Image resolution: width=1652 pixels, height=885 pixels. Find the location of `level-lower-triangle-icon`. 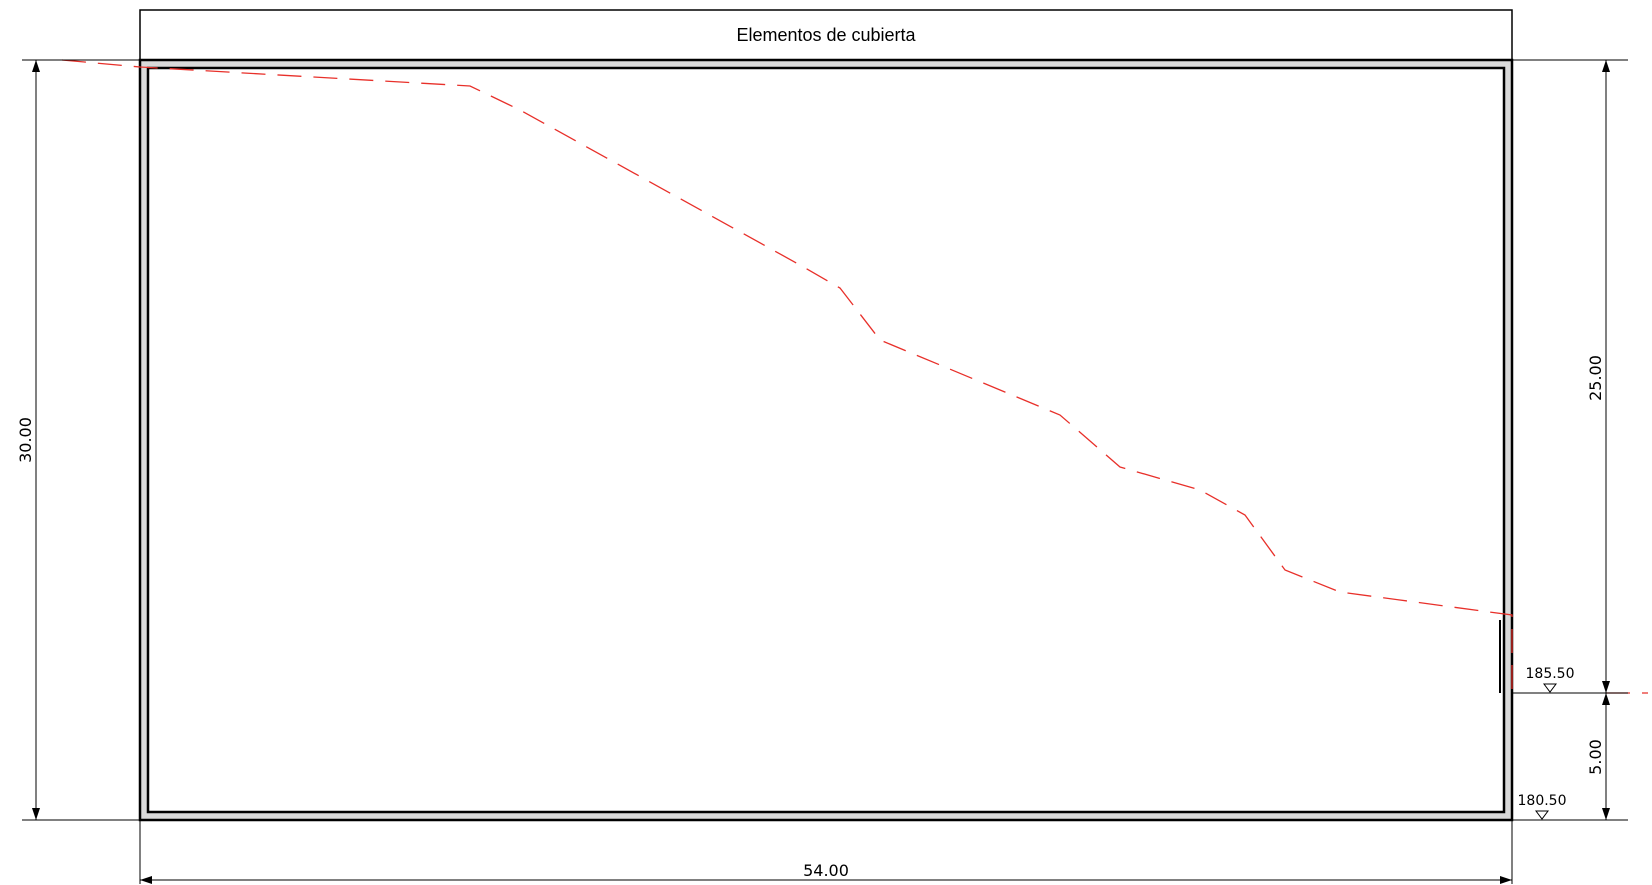

level-lower-triangle-icon is located at coordinates (1542, 815).